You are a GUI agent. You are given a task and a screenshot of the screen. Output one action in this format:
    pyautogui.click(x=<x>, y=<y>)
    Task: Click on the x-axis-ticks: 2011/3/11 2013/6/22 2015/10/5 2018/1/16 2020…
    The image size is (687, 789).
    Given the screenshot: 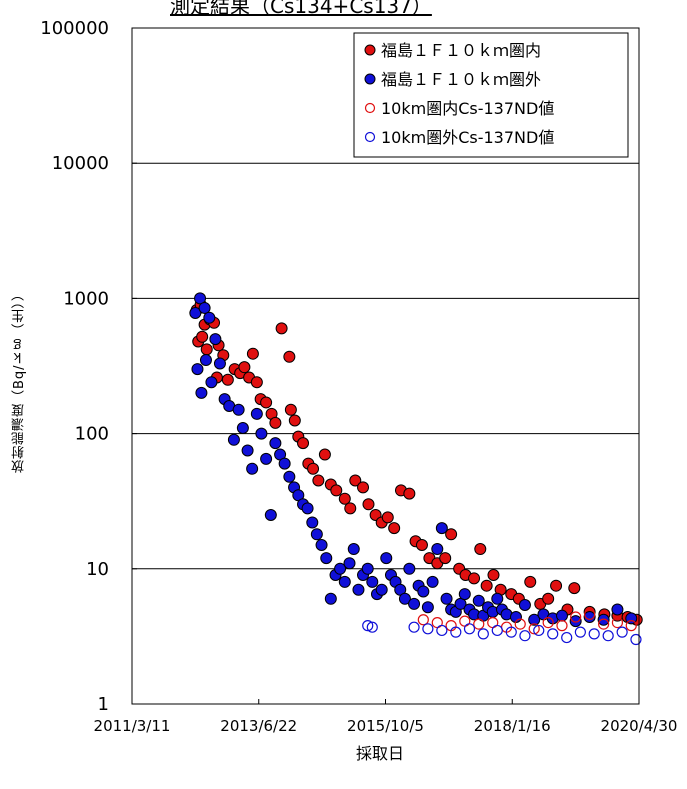 What is the action you would take?
    pyautogui.click(x=385, y=717)
    